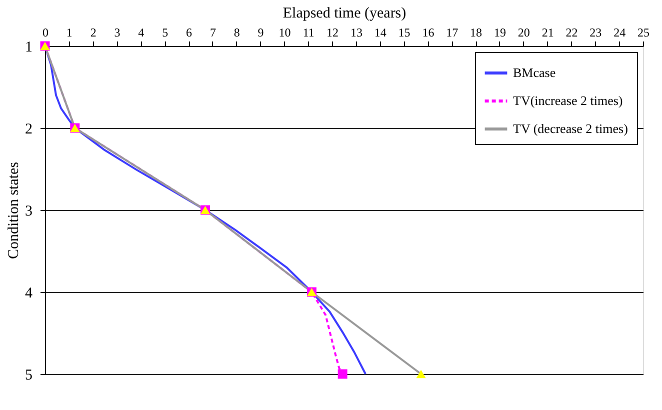 The height and width of the screenshot is (410, 662). What do you see at coordinates (29, 294) in the screenshot?
I see `y-tick-label: 4` at bounding box center [29, 294].